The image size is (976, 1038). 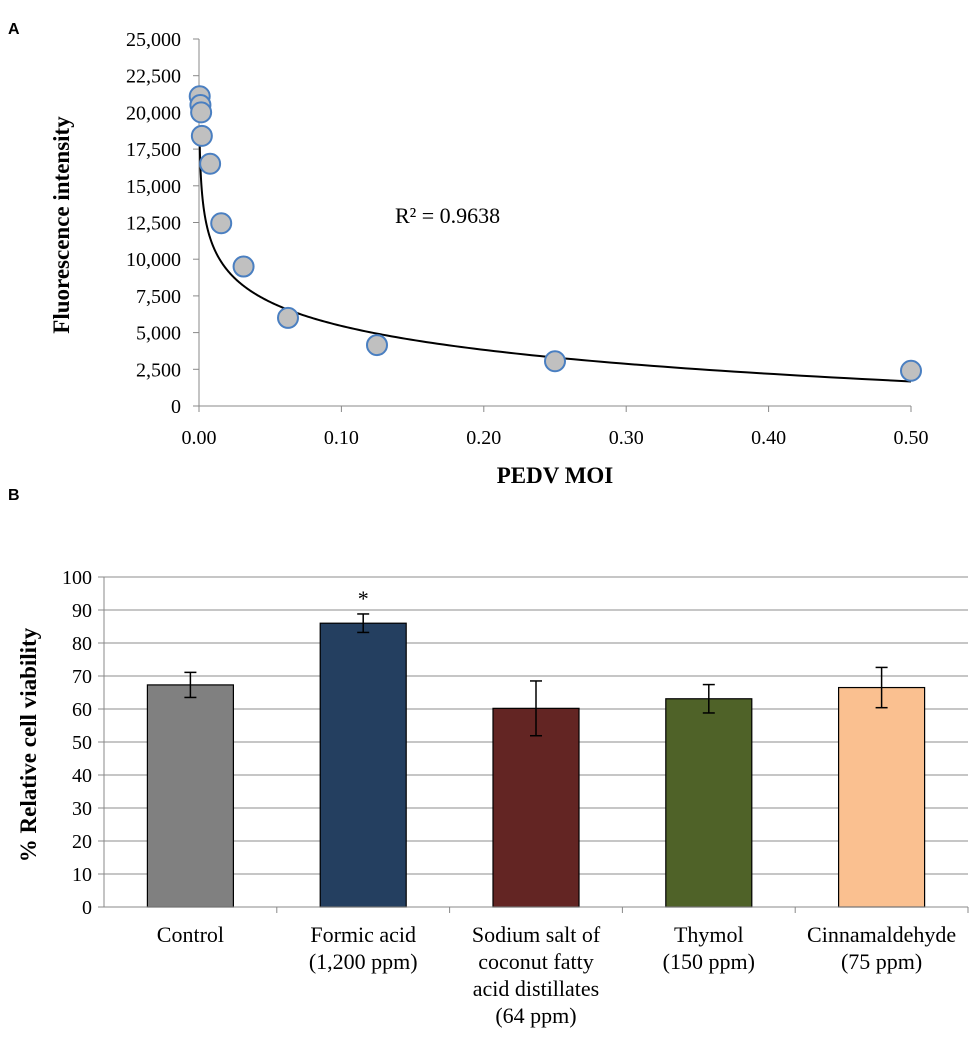 What do you see at coordinates (153, 113) in the screenshot?
I see `y-tick-label: 20,000` at bounding box center [153, 113].